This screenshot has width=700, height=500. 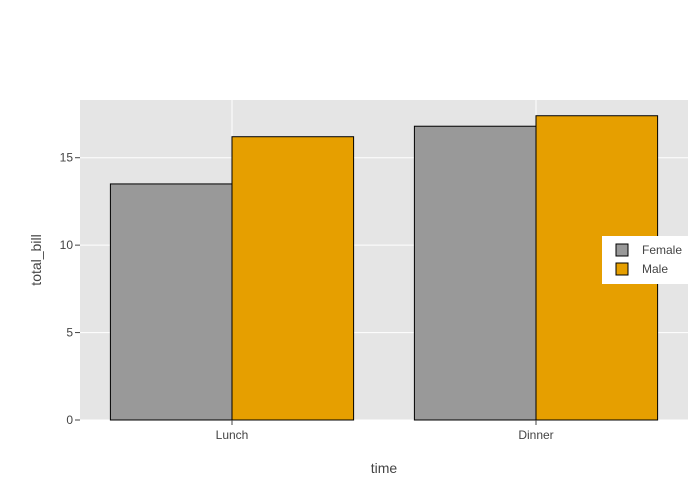 I want to click on legend-swatch-male, so click(x=622, y=269).